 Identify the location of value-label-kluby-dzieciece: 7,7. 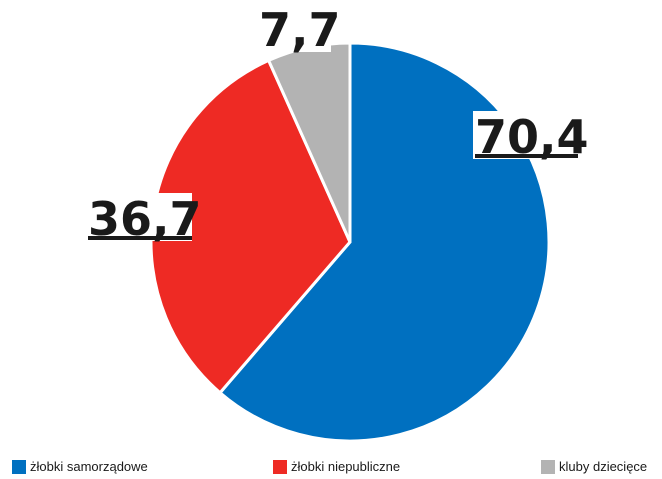
(300, 30).